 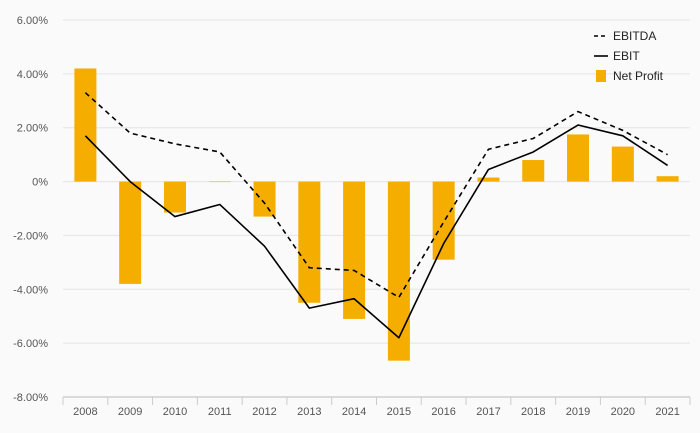 I want to click on y-tick-label: -6.00%, so click(x=30, y=344).